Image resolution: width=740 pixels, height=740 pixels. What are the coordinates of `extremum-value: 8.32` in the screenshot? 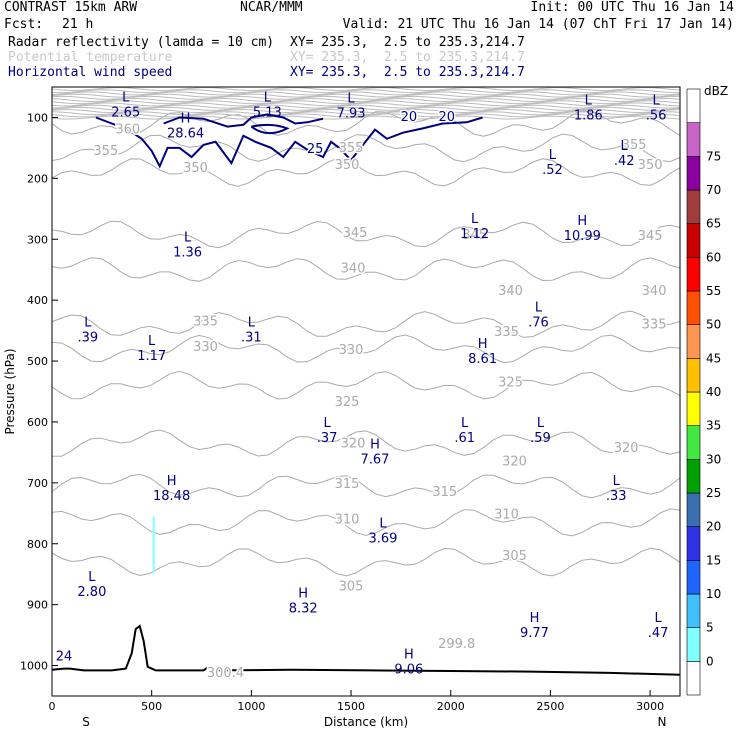 It's located at (303, 609).